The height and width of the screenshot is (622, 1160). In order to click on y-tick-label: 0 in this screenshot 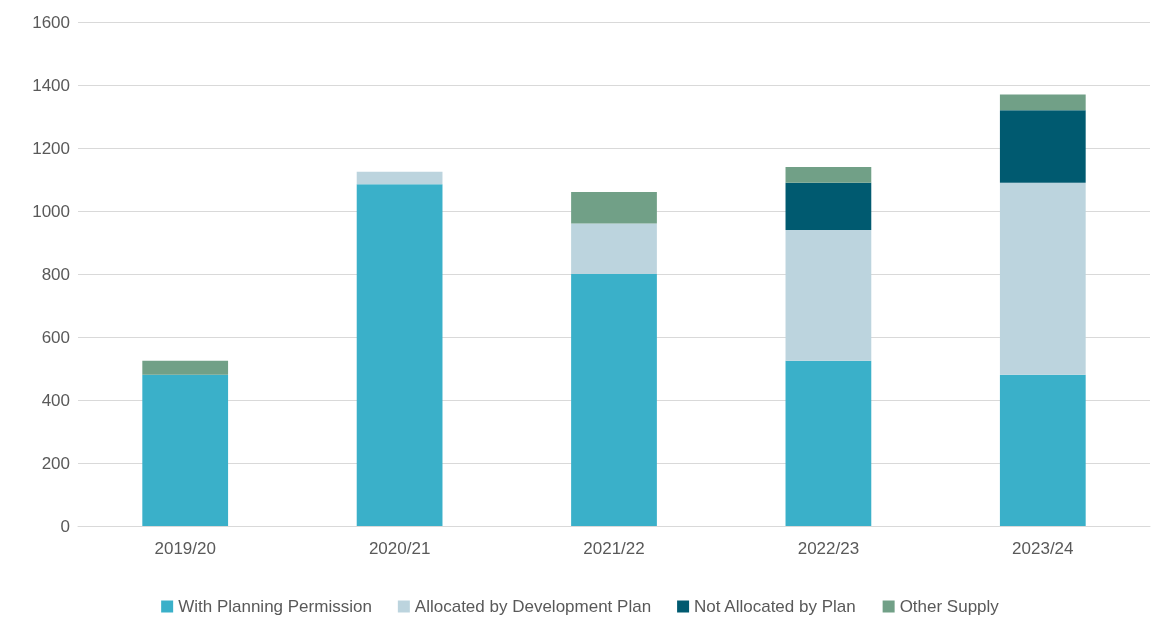, I will do `click(65, 526)`.